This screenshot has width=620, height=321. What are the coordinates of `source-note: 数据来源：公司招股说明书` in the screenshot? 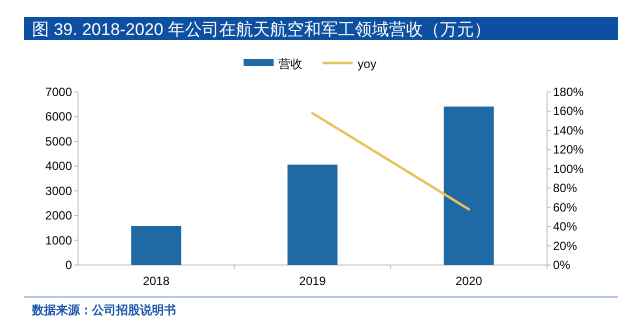 It's located at (103, 310).